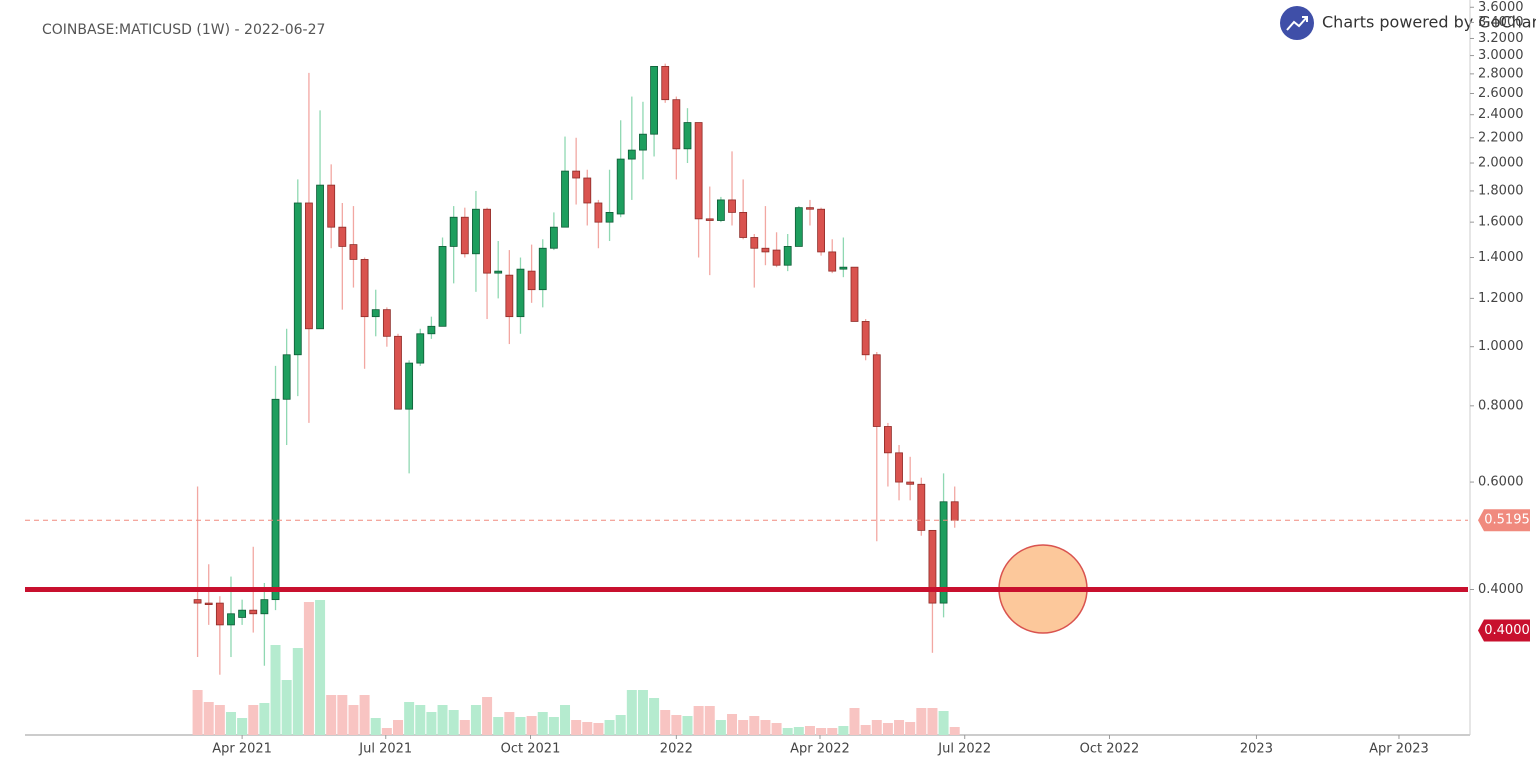 The width and height of the screenshot is (1536, 775). I want to click on x-tick-label: Oct 2021, so click(531, 749).